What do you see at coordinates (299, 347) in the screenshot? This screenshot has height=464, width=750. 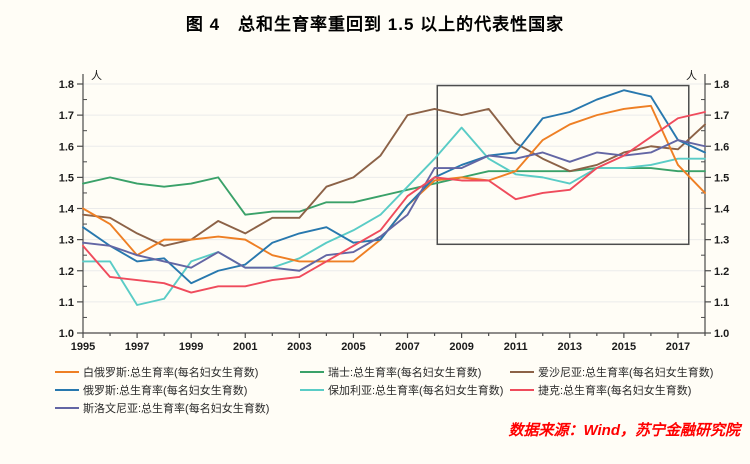 I see `x-tick-label: 2003` at bounding box center [299, 347].